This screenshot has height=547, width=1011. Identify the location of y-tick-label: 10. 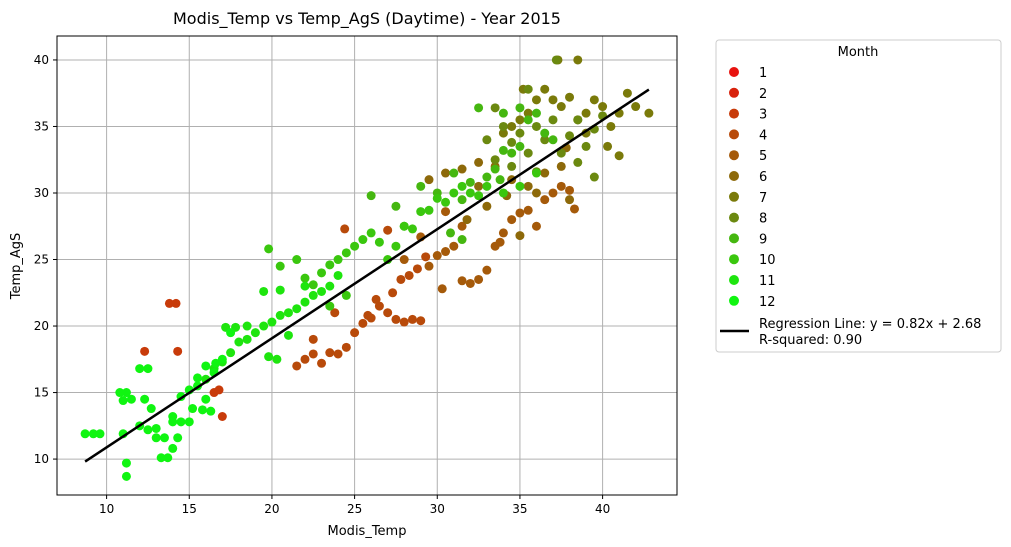
(41, 459).